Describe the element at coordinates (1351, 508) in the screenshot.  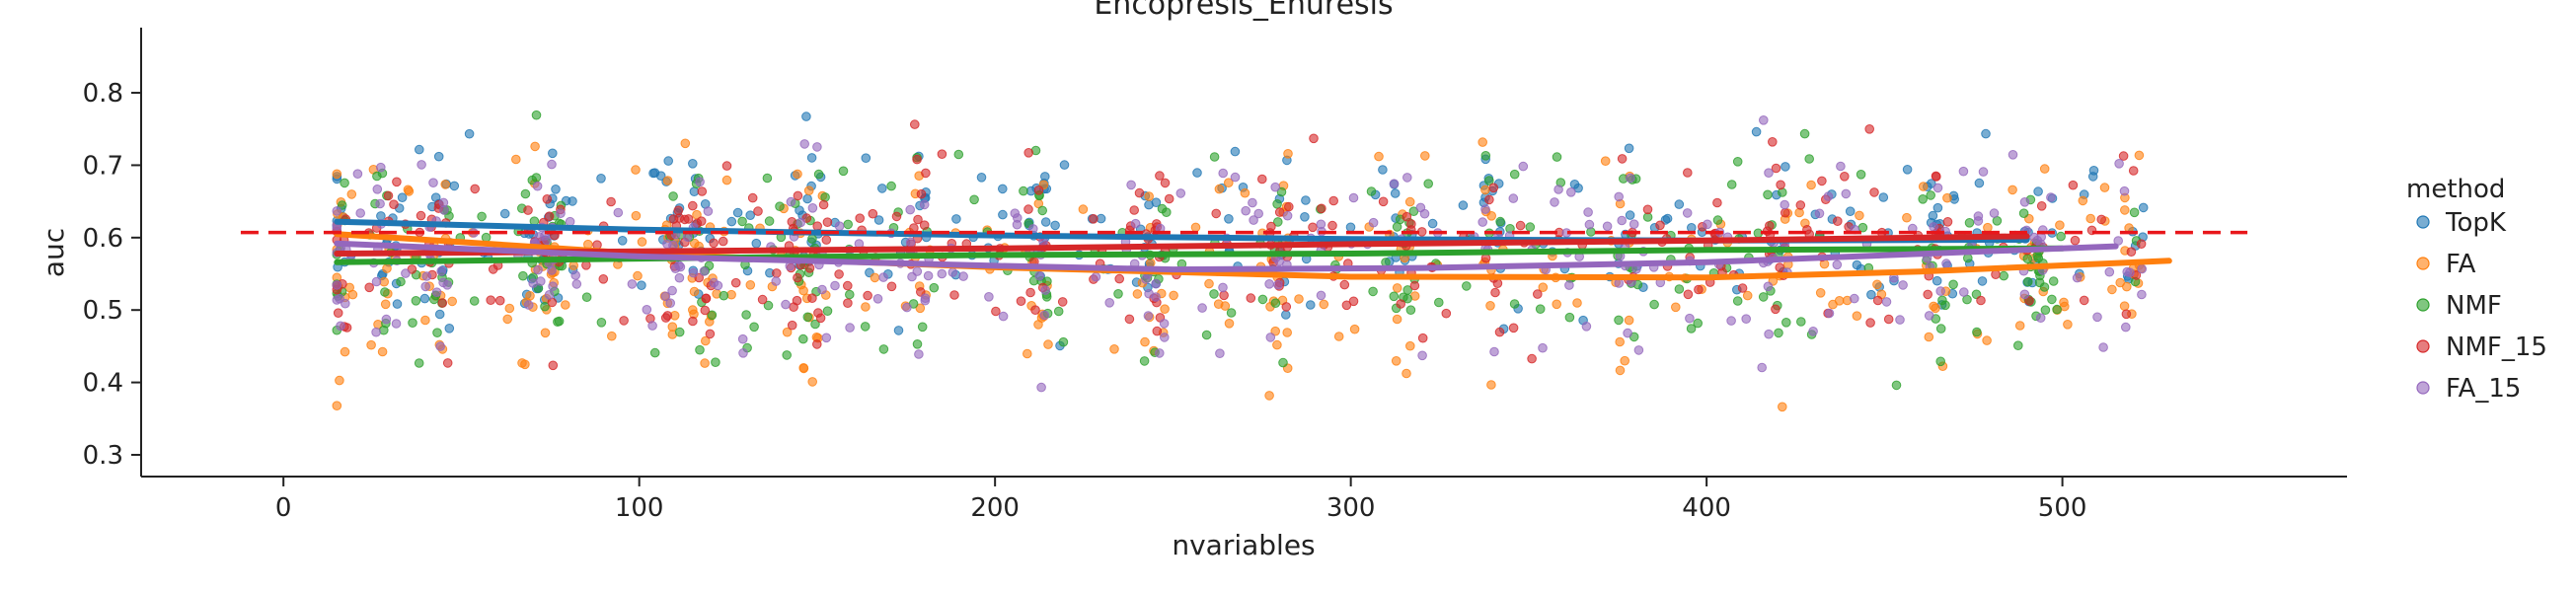
I see `x-tick-label: 300` at that location.